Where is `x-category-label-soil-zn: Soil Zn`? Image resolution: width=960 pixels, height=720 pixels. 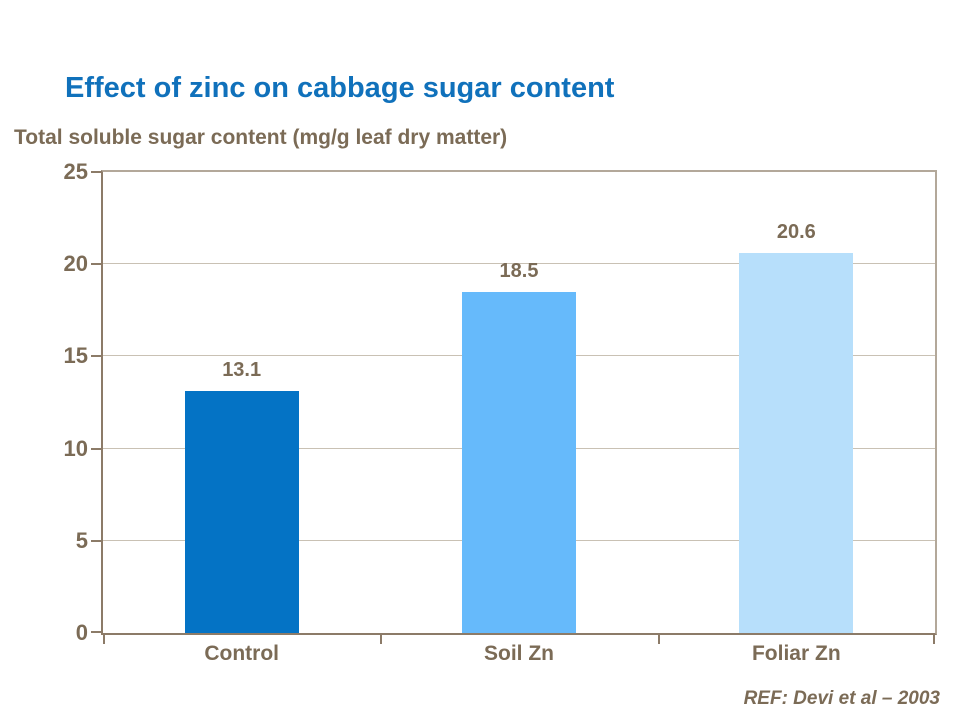
x-category-label-soil-zn: Soil Zn is located at coordinates (518, 653).